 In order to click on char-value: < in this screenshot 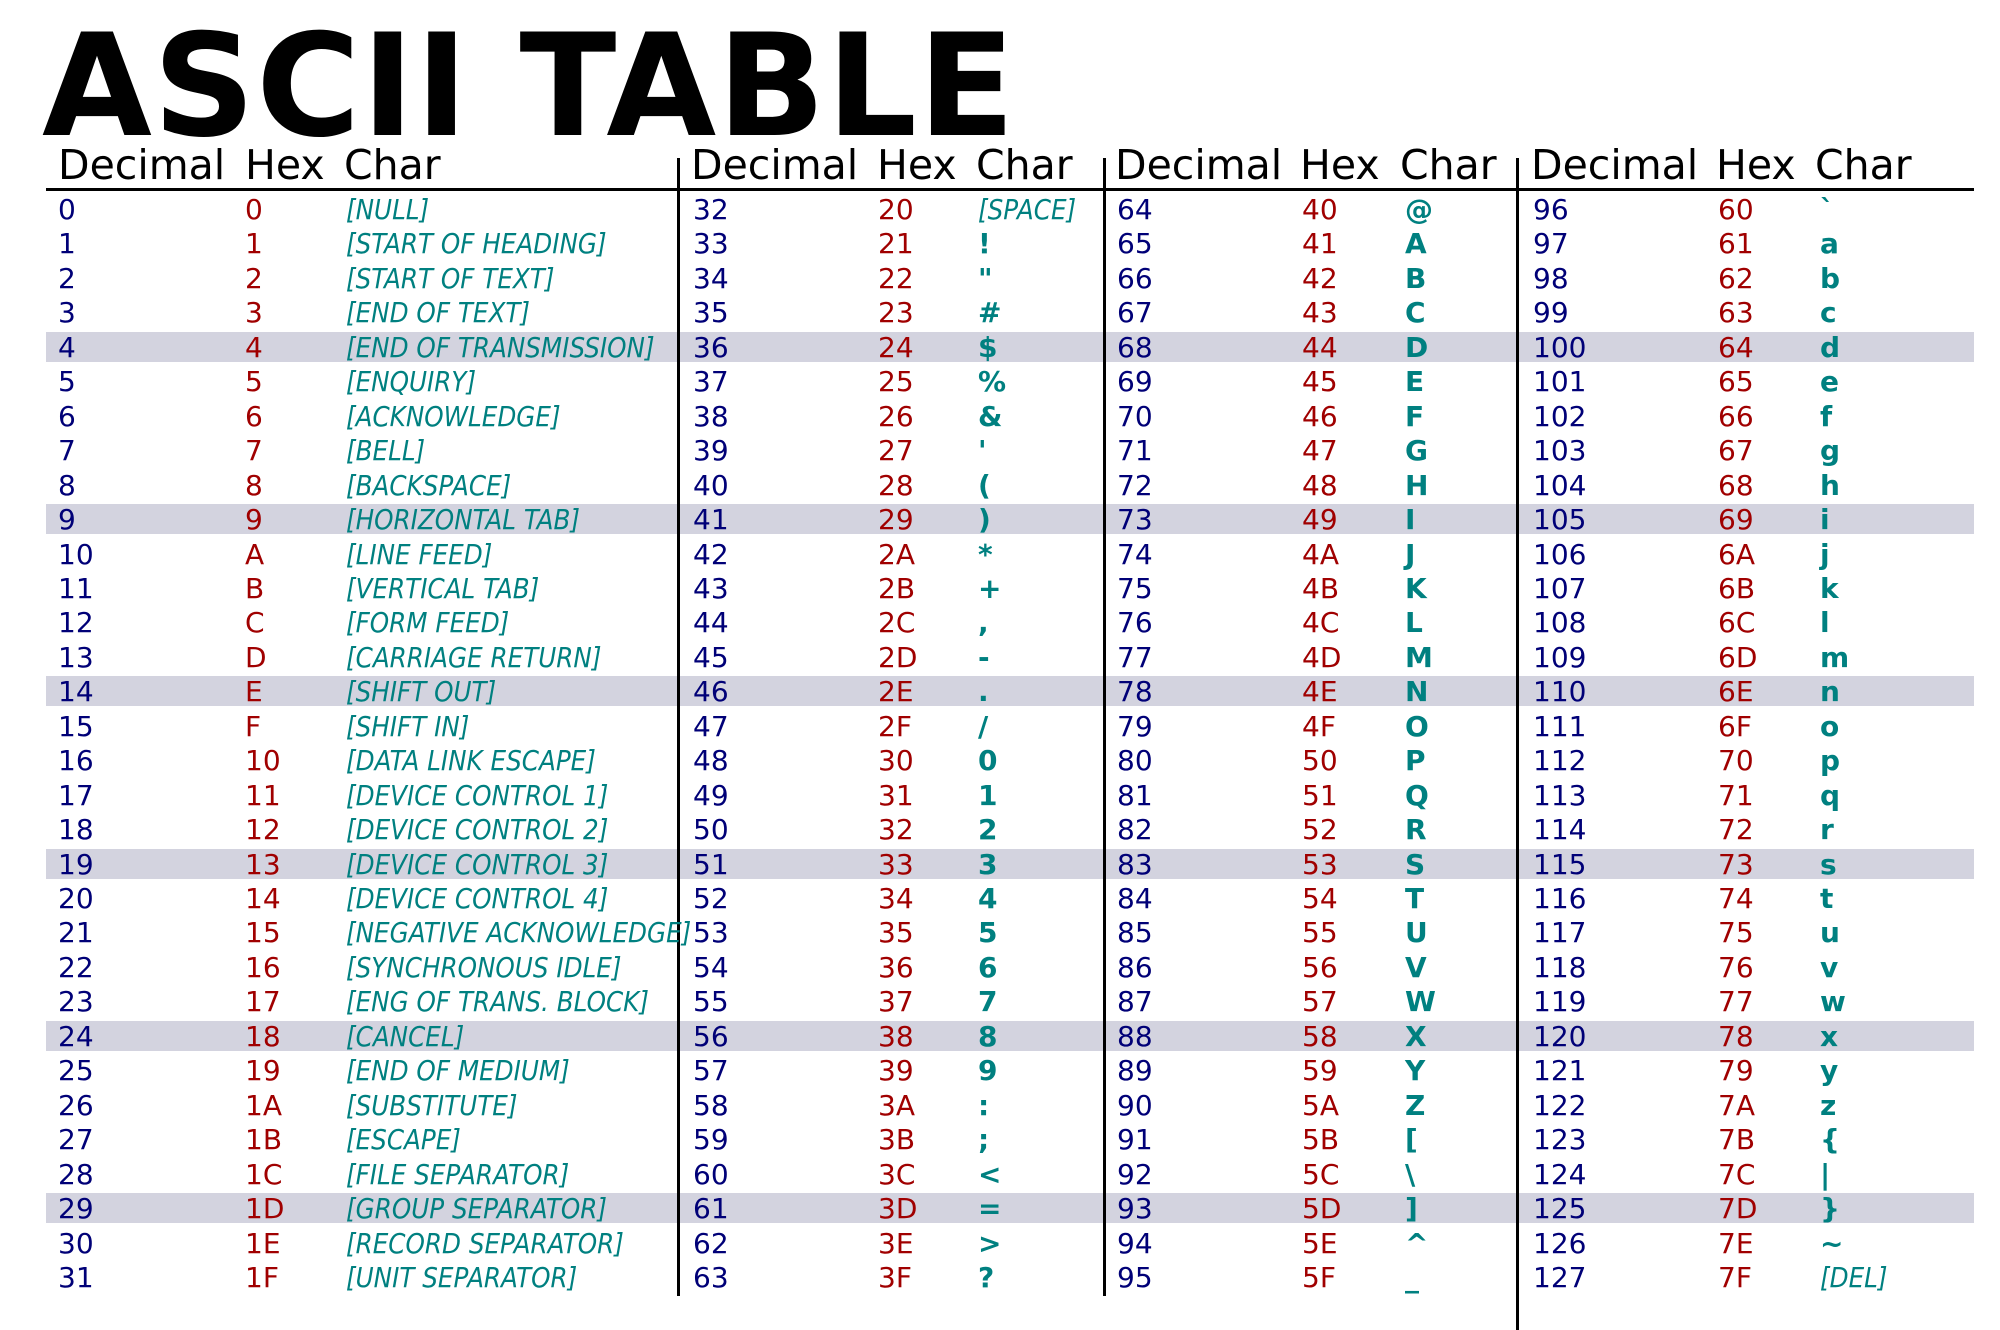, I will do `click(990, 1174)`.